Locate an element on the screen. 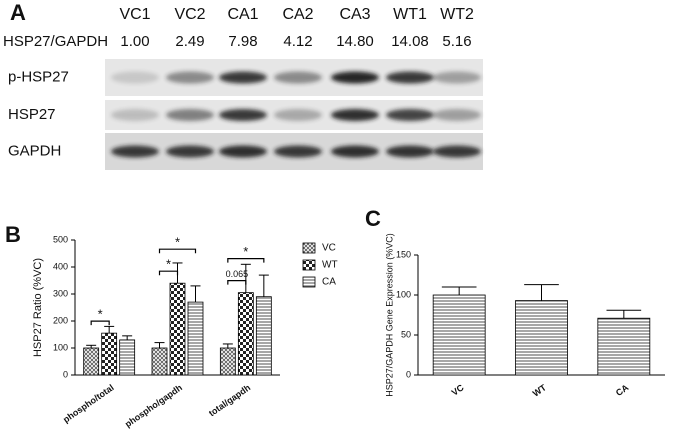  lane-label: CA3 is located at coordinates (354, 14).